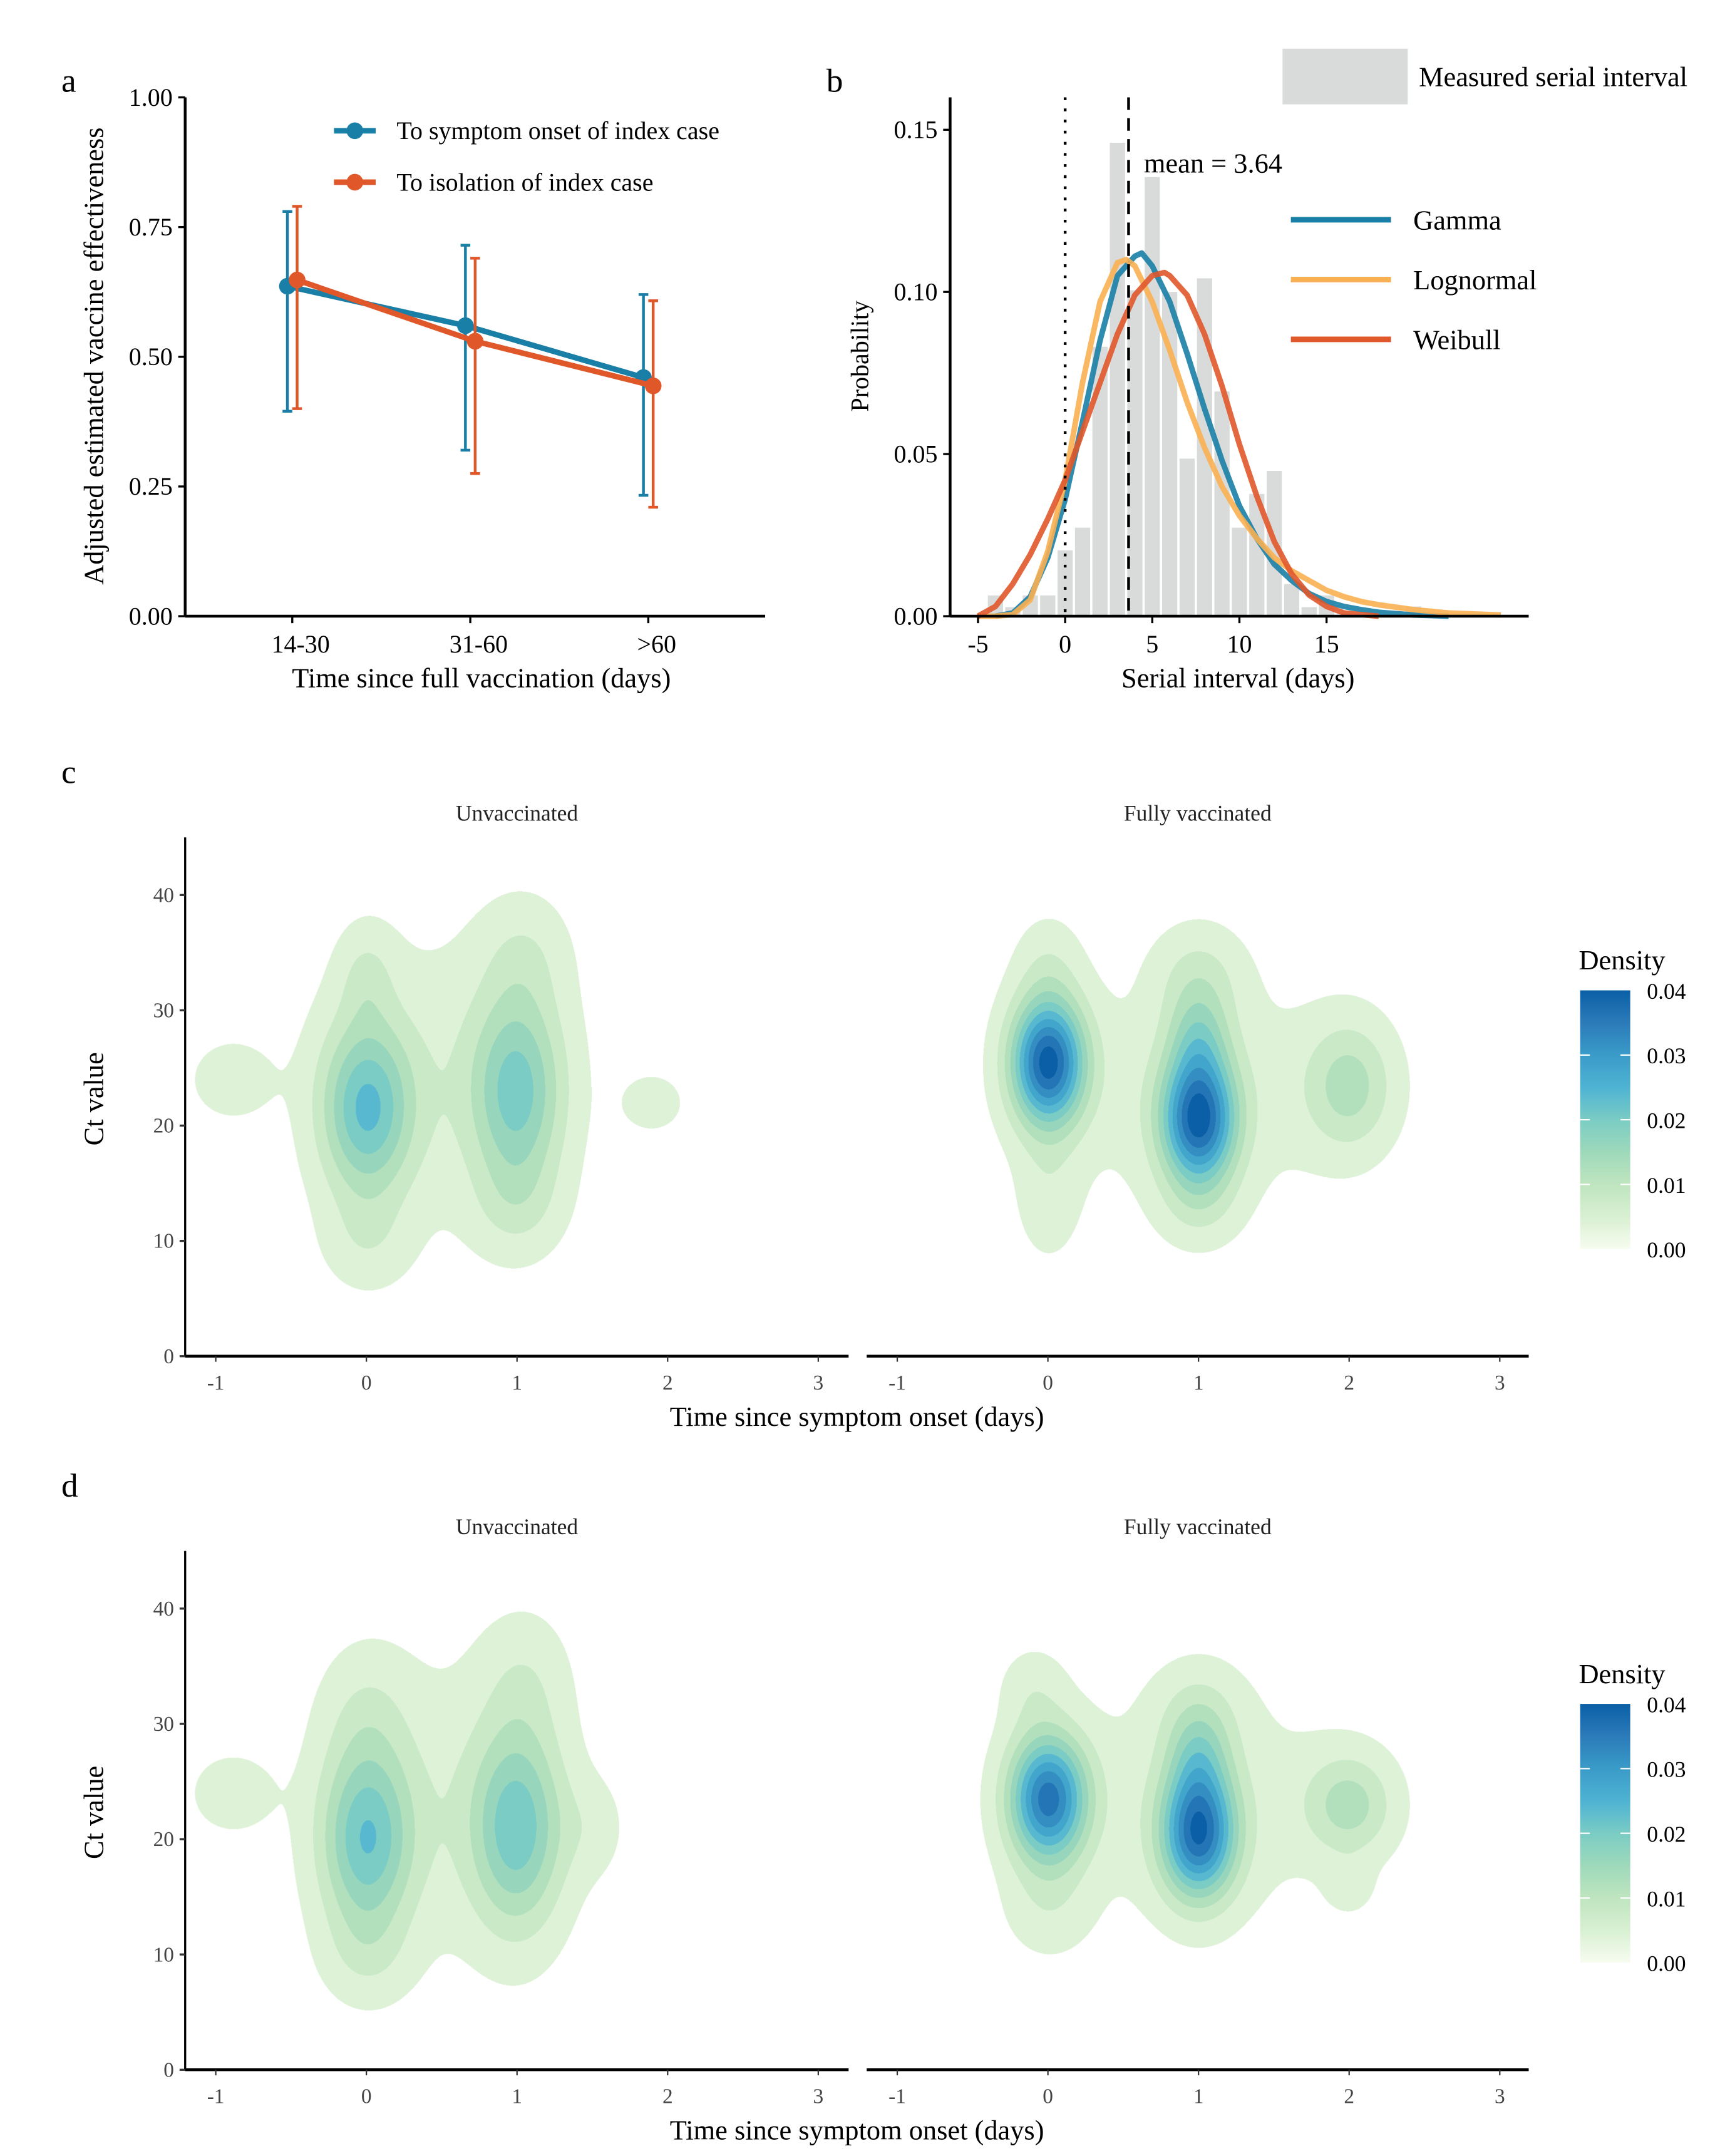  I want to click on legend-label: Measured serial interval, so click(1553, 77).